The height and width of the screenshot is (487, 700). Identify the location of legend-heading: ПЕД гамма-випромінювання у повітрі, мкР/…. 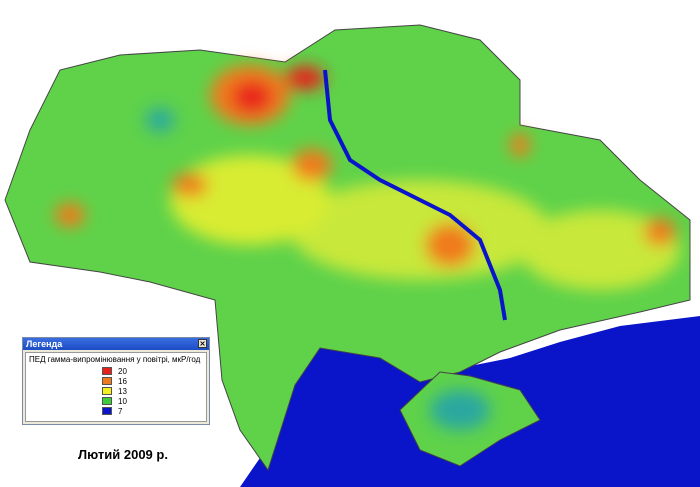
(115, 359).